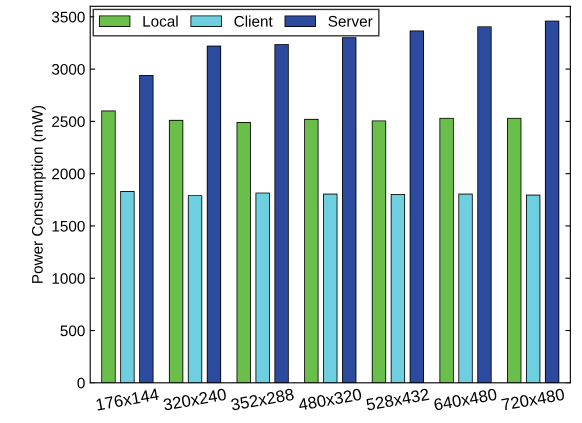 The height and width of the screenshot is (423, 582). I want to click on y-tick-label: 1000, so click(68, 278).